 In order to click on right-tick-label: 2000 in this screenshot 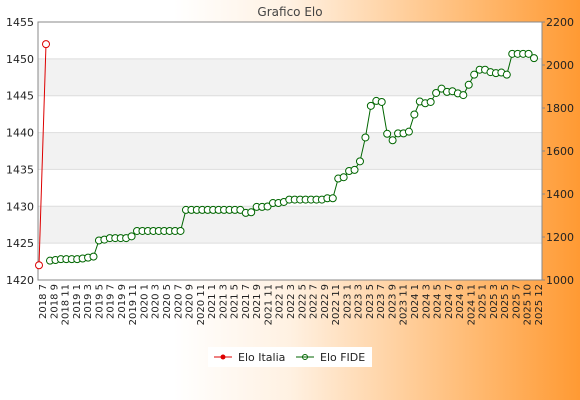, I will do `click(560, 65)`.